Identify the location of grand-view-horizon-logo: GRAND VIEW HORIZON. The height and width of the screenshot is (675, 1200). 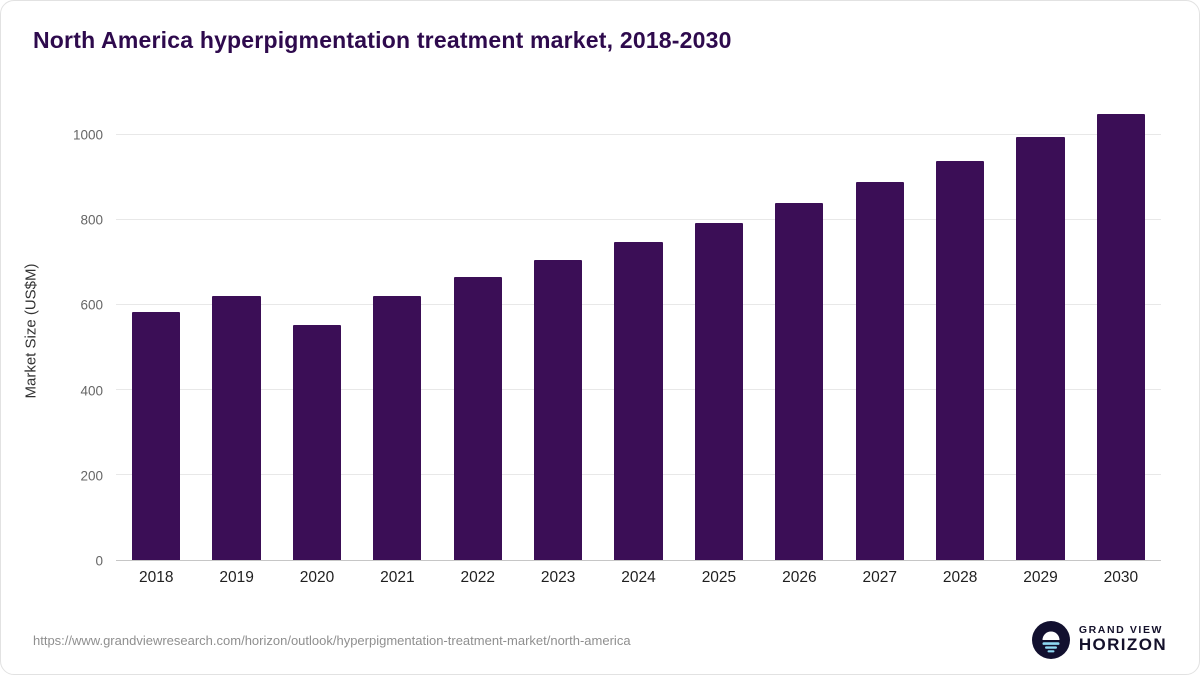
(1099, 640).